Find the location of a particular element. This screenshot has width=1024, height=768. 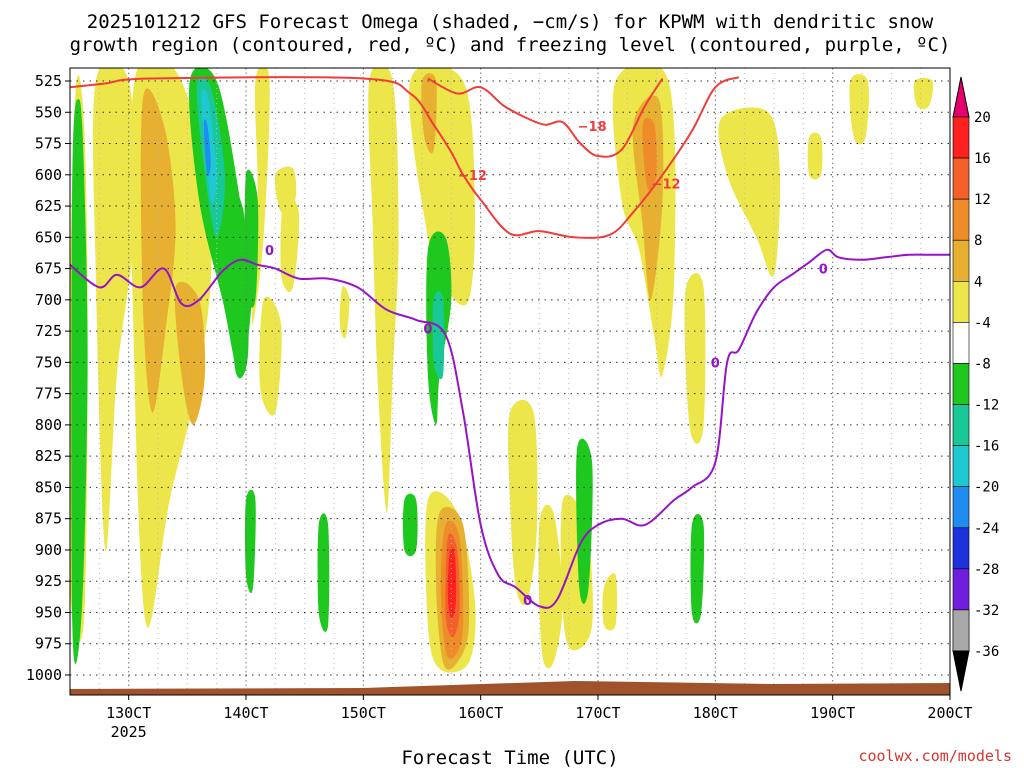

x-tick-label: 160CT is located at coordinates (480, 713).